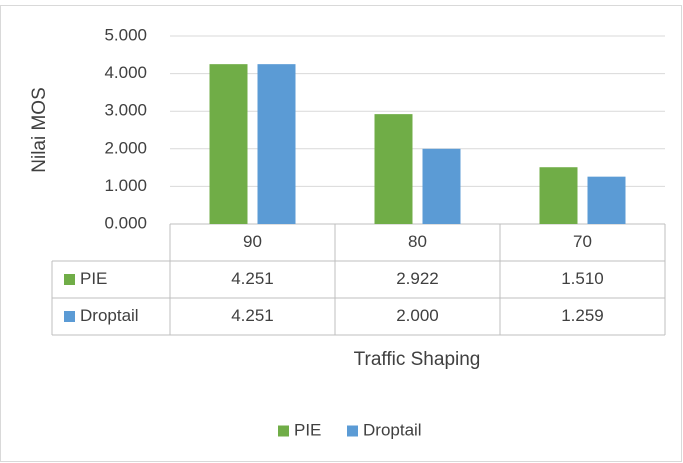  I want to click on y-tick-label: 1.000, so click(125, 185).